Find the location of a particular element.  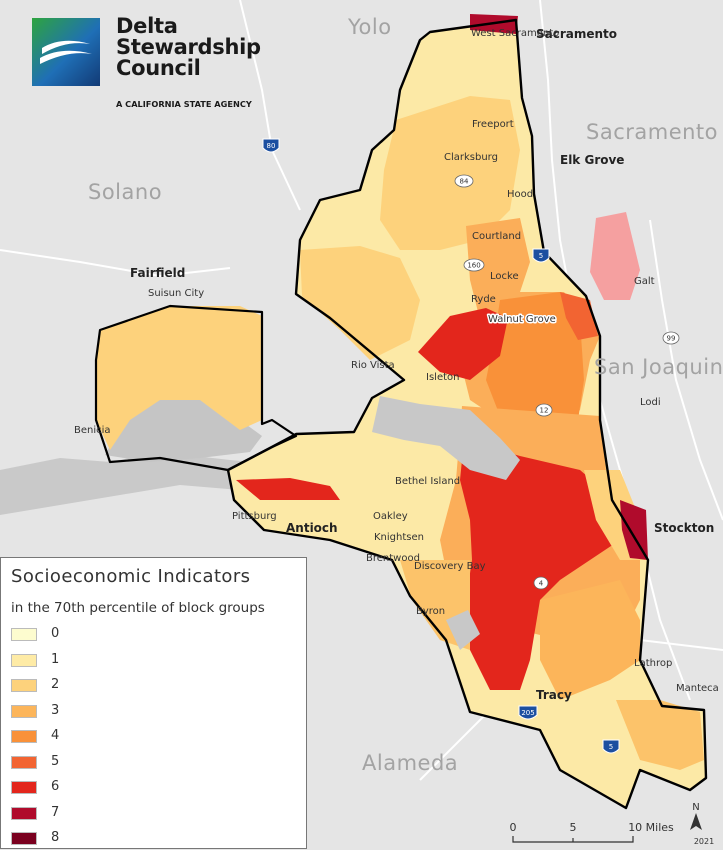

highway-160-label: 160 is located at coordinates (473, 266).